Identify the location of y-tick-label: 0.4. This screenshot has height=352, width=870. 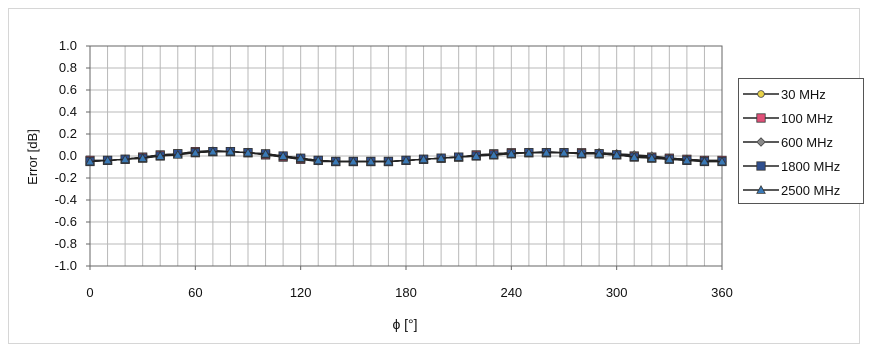
(68, 111).